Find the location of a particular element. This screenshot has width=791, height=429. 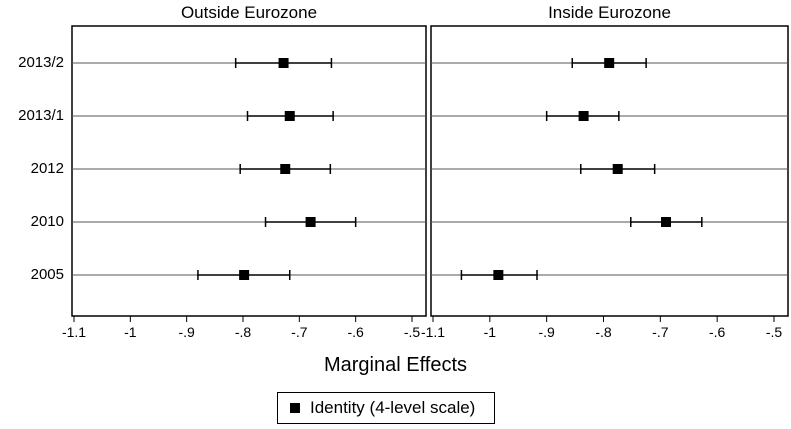

y-category-label: 2013/1 is located at coordinates (41, 115).